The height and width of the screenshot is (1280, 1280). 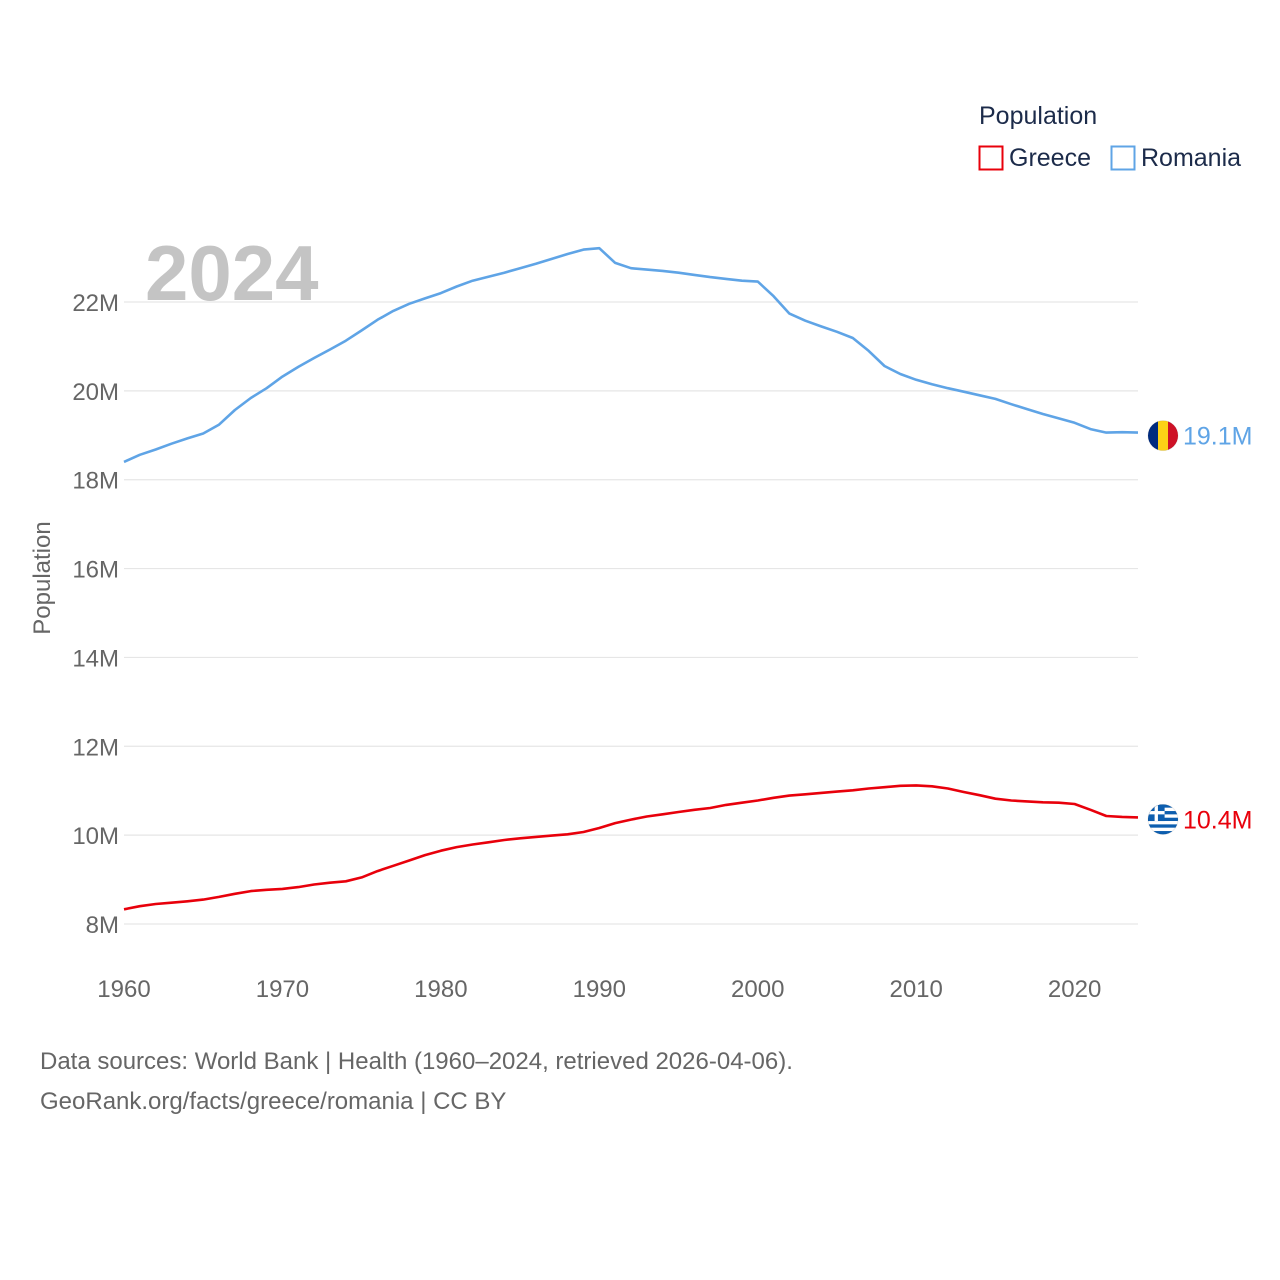 What do you see at coordinates (123, 989) in the screenshot?
I see `x-tick-label: 1960` at bounding box center [123, 989].